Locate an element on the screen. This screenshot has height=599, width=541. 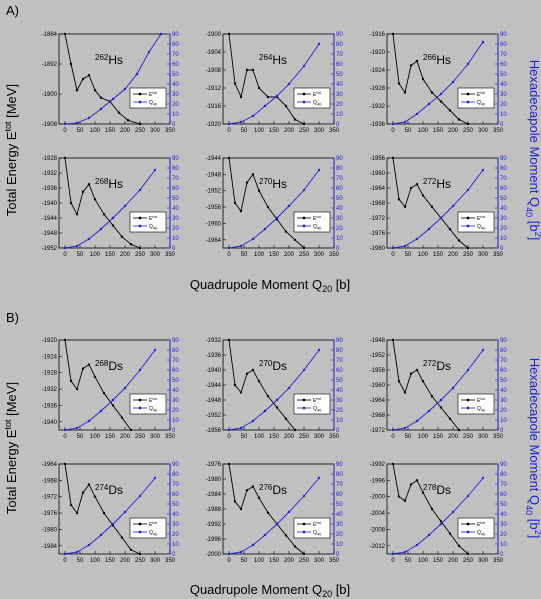
legend-q40-marker is located at coordinates (140, 102).